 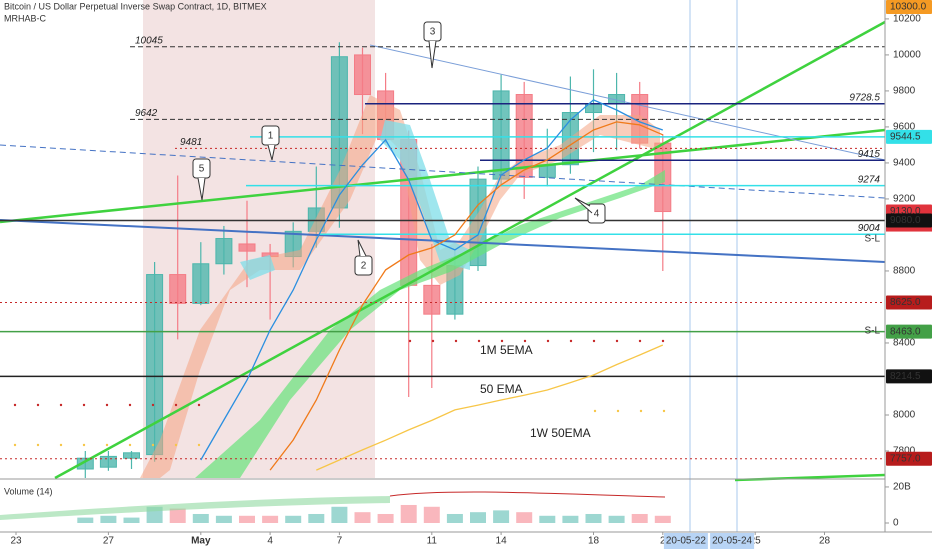 What do you see at coordinates (902, 487) in the screenshot?
I see `volume-tick-label: 20B` at bounding box center [902, 487].